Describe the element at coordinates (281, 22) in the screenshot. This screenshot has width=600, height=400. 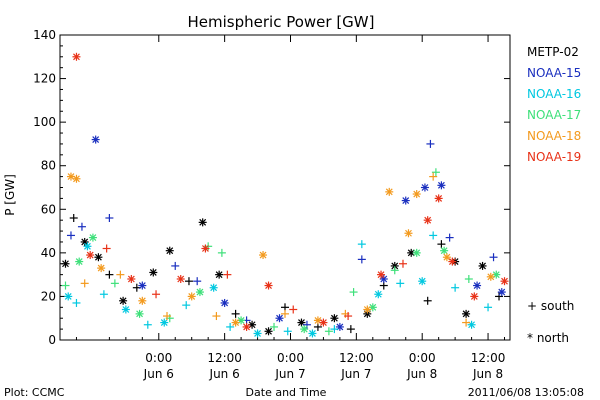
I see `chart-title: Hemispheric Power [GW]` at that location.